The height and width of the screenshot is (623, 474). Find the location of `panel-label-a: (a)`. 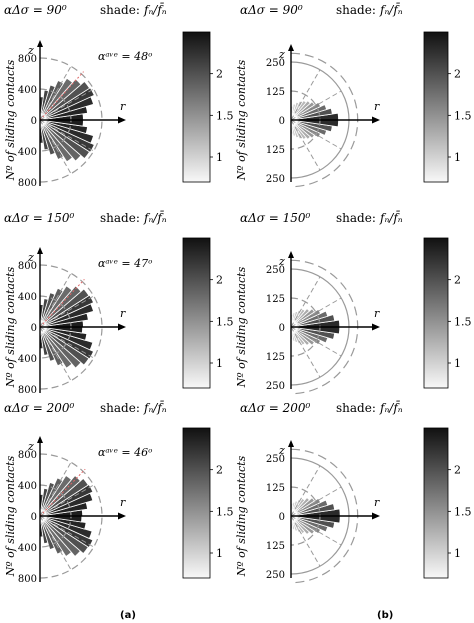

panel-label-a: (a) is located at coordinates (128, 615).